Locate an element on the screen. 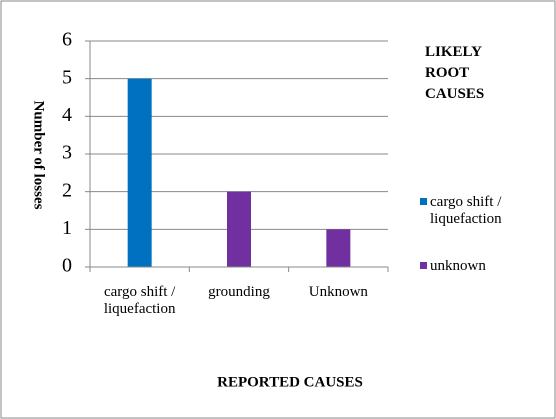  x-axis-title: REPORTED CAUSES is located at coordinates (290, 382).